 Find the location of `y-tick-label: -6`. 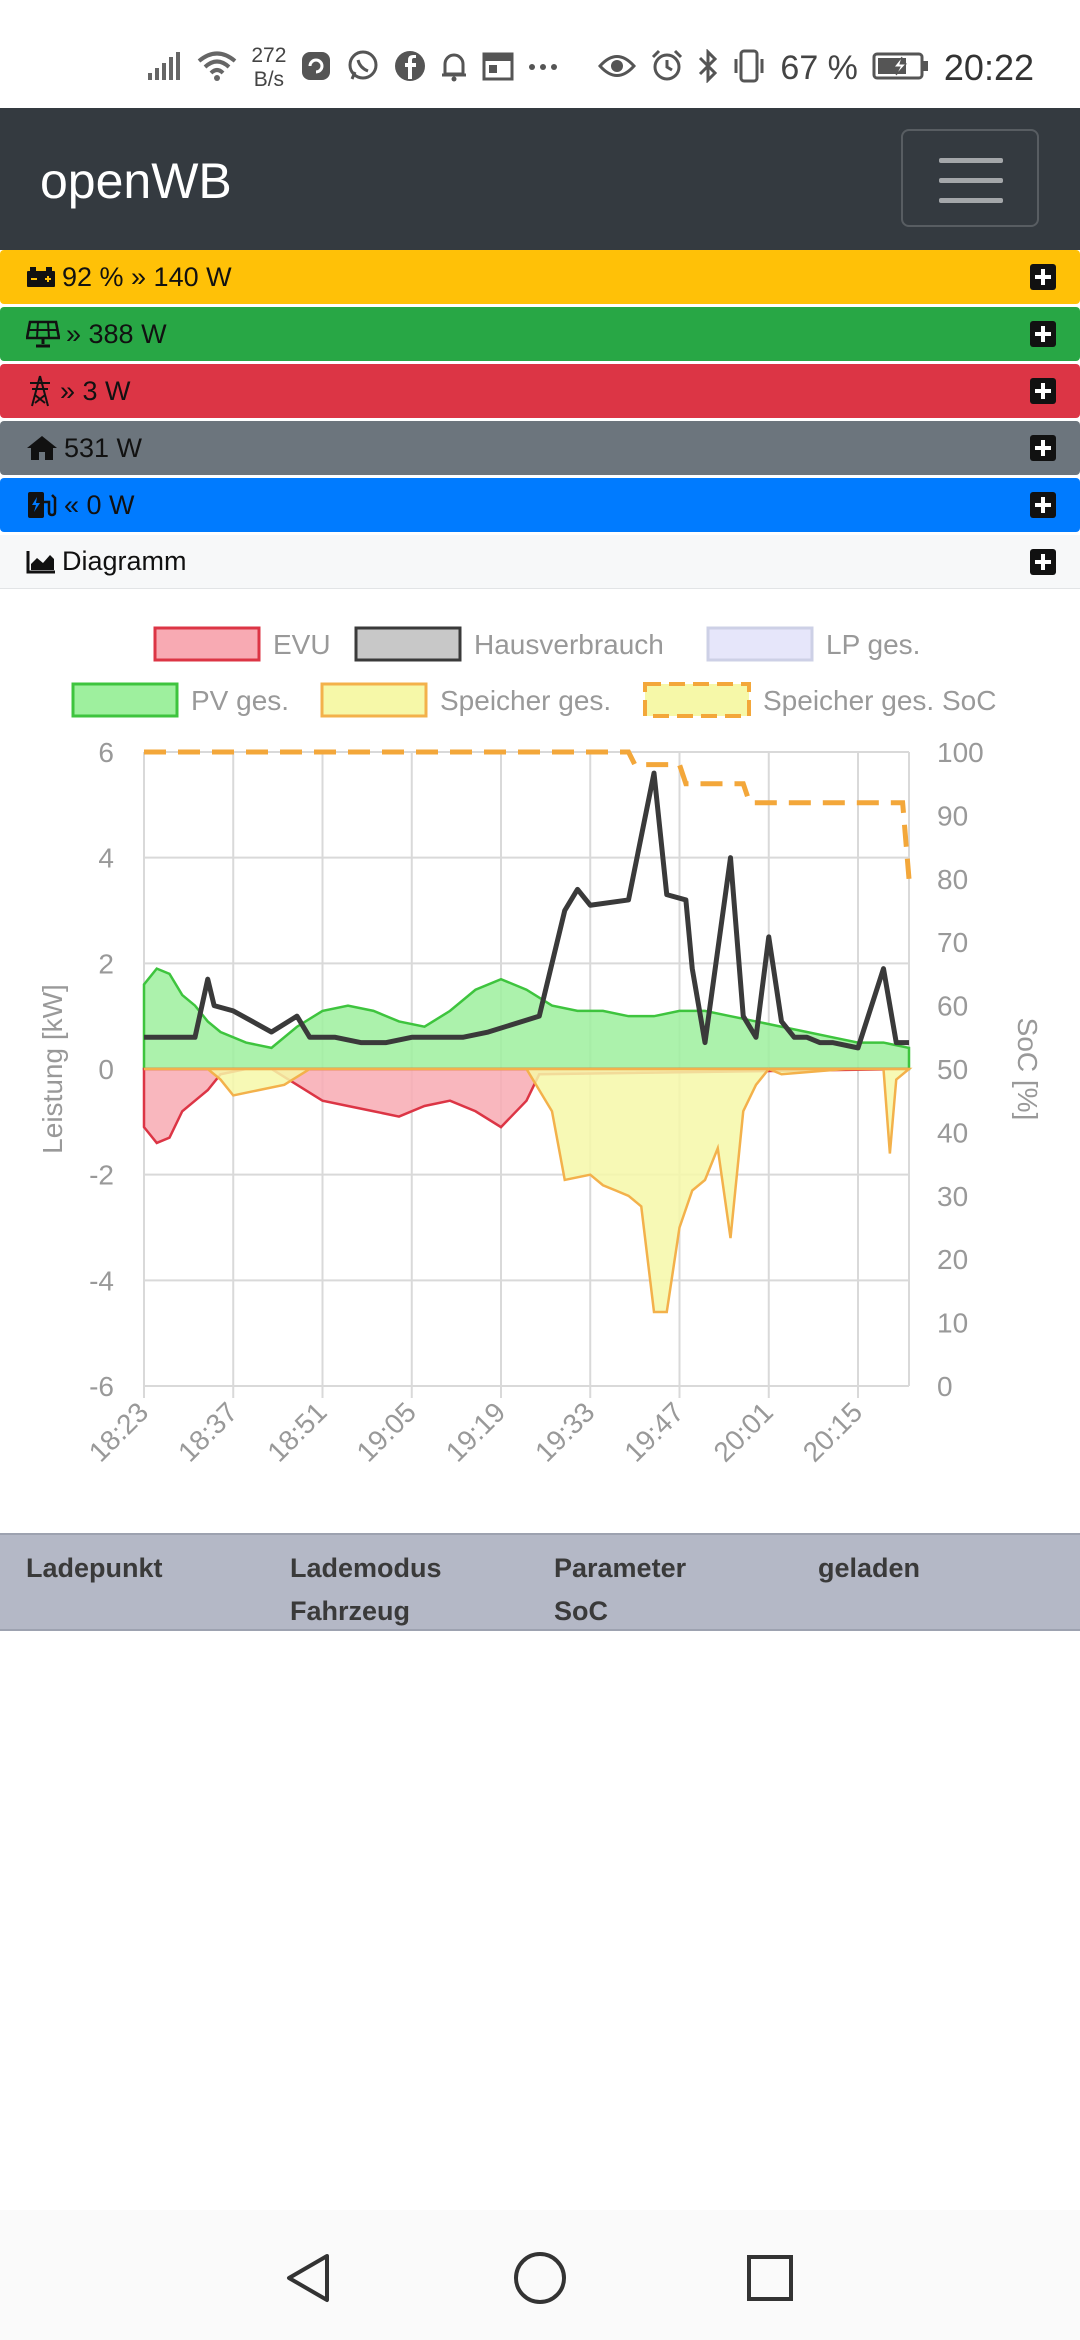

y-tick-label: -6 is located at coordinates (101, 1386).